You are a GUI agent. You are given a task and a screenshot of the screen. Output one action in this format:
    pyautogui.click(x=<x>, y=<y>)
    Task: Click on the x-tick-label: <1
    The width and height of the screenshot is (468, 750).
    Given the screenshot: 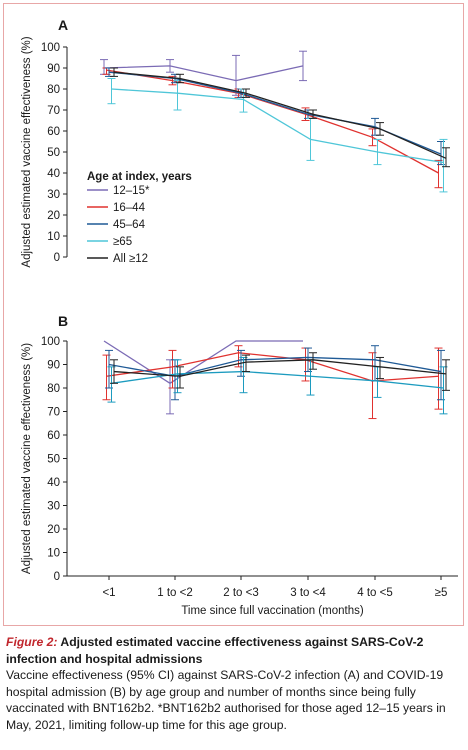 What is the action you would take?
    pyautogui.click(x=108, y=593)
    